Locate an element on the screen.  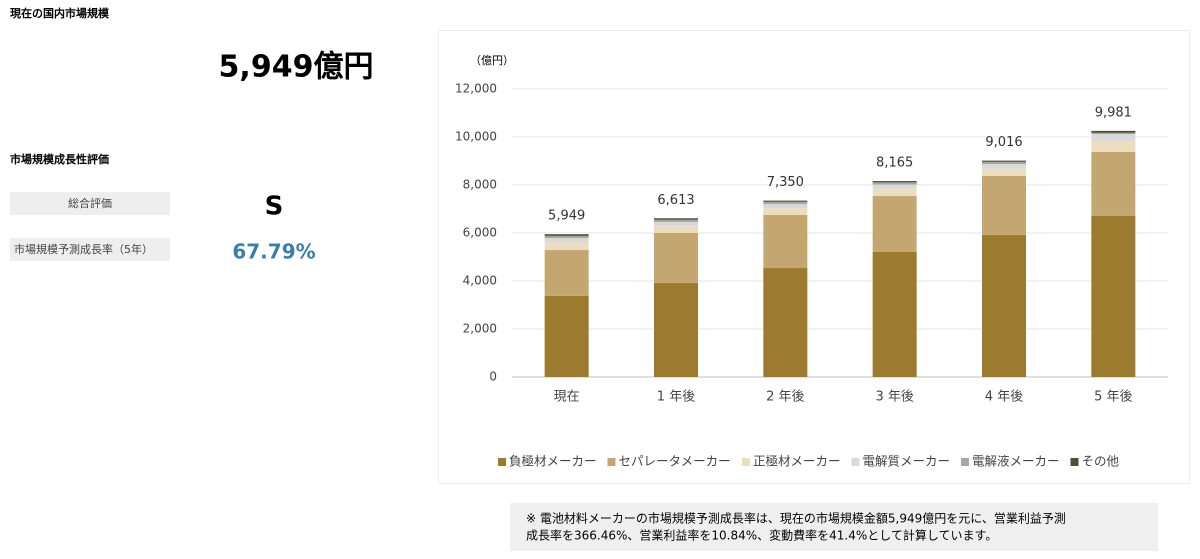
x-tick-label: 2 年後 is located at coordinates (785, 397).